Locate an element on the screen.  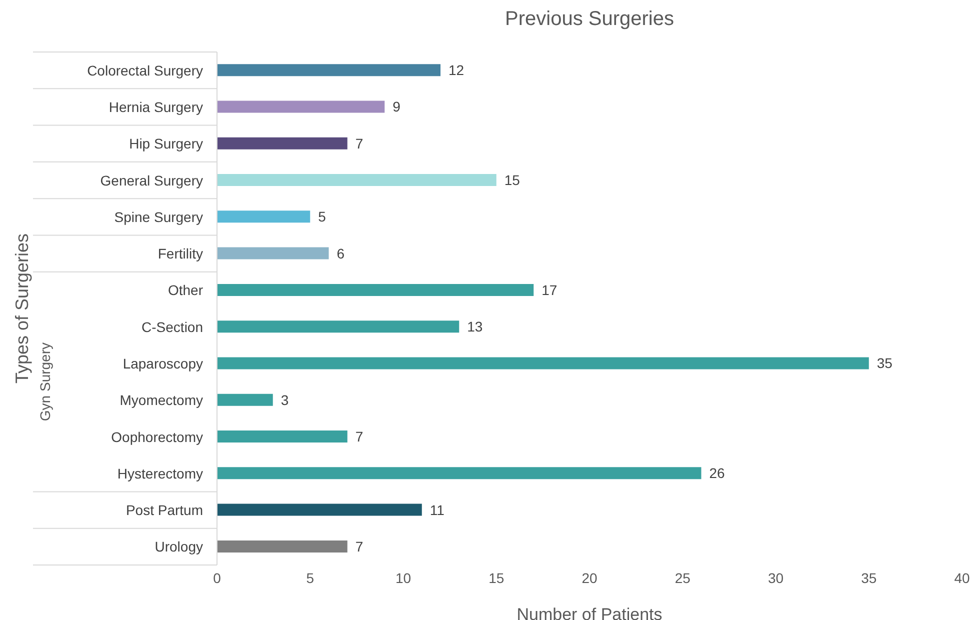
text: Gyn Surgery is located at coordinates (45, 382).